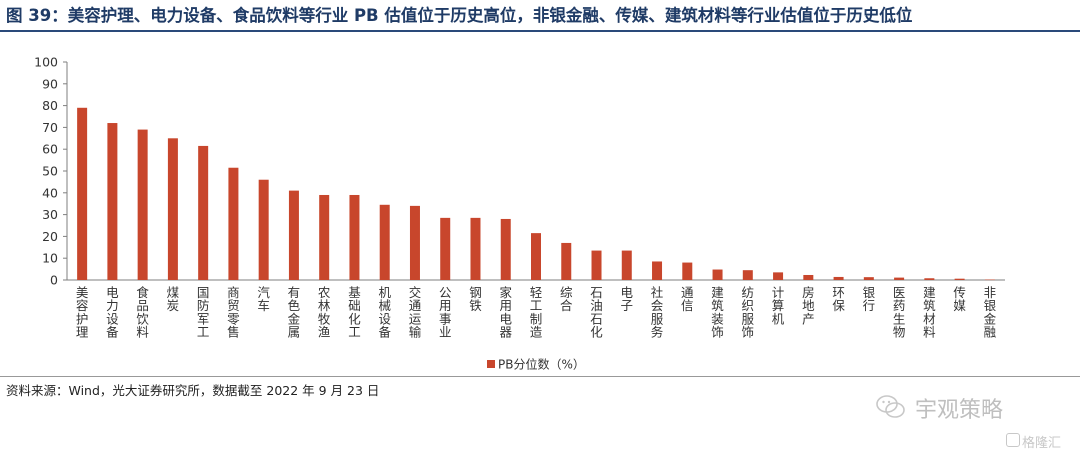  Describe the element at coordinates (50, 171) in the screenshot. I see `y-tick-label: 50` at that location.